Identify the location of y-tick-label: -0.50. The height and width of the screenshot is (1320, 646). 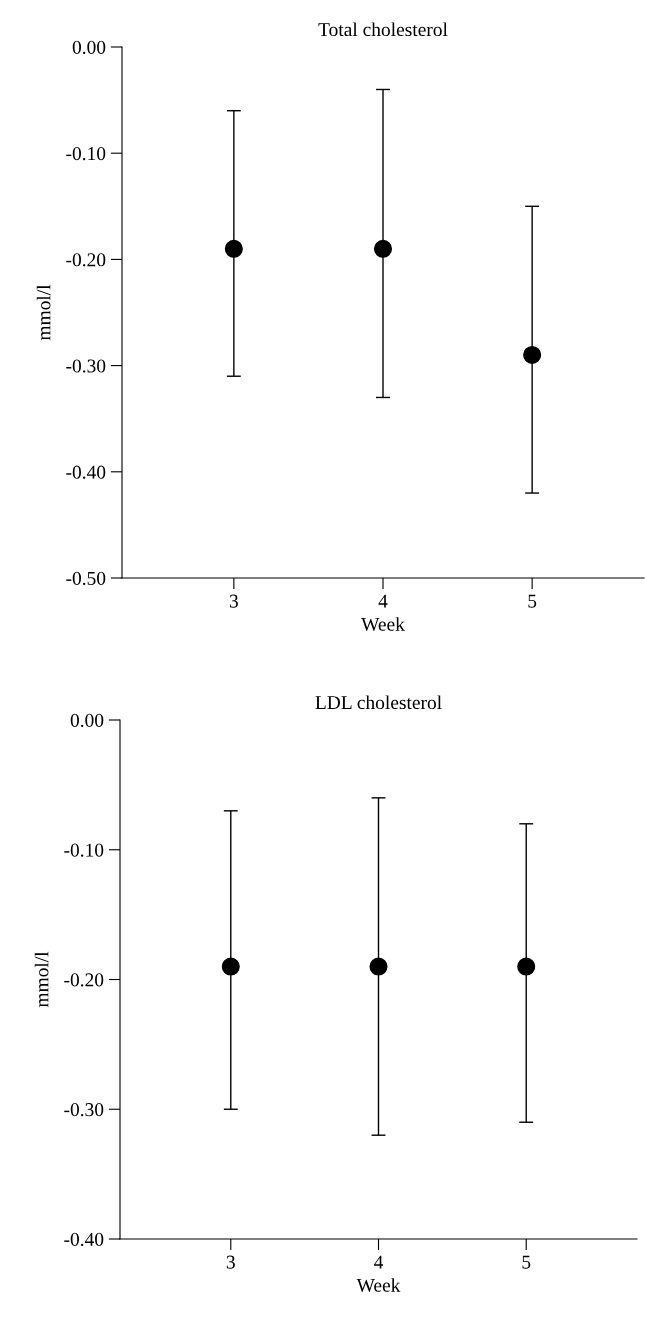
(86, 578).